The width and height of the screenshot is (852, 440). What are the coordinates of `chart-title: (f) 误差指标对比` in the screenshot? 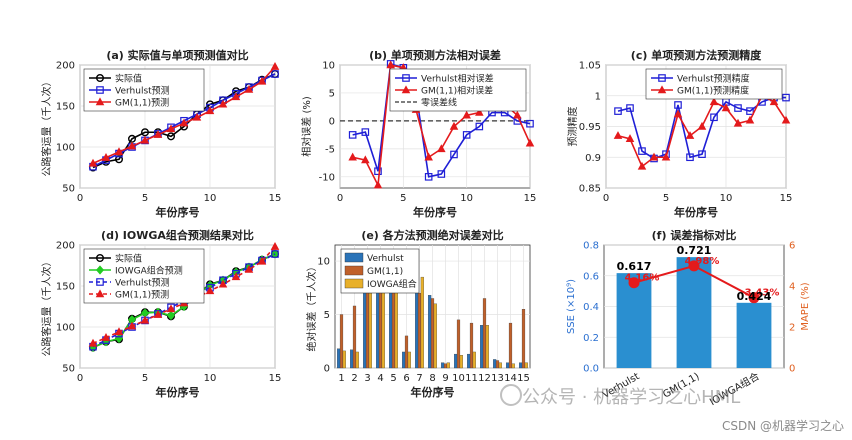 It's located at (694, 235).